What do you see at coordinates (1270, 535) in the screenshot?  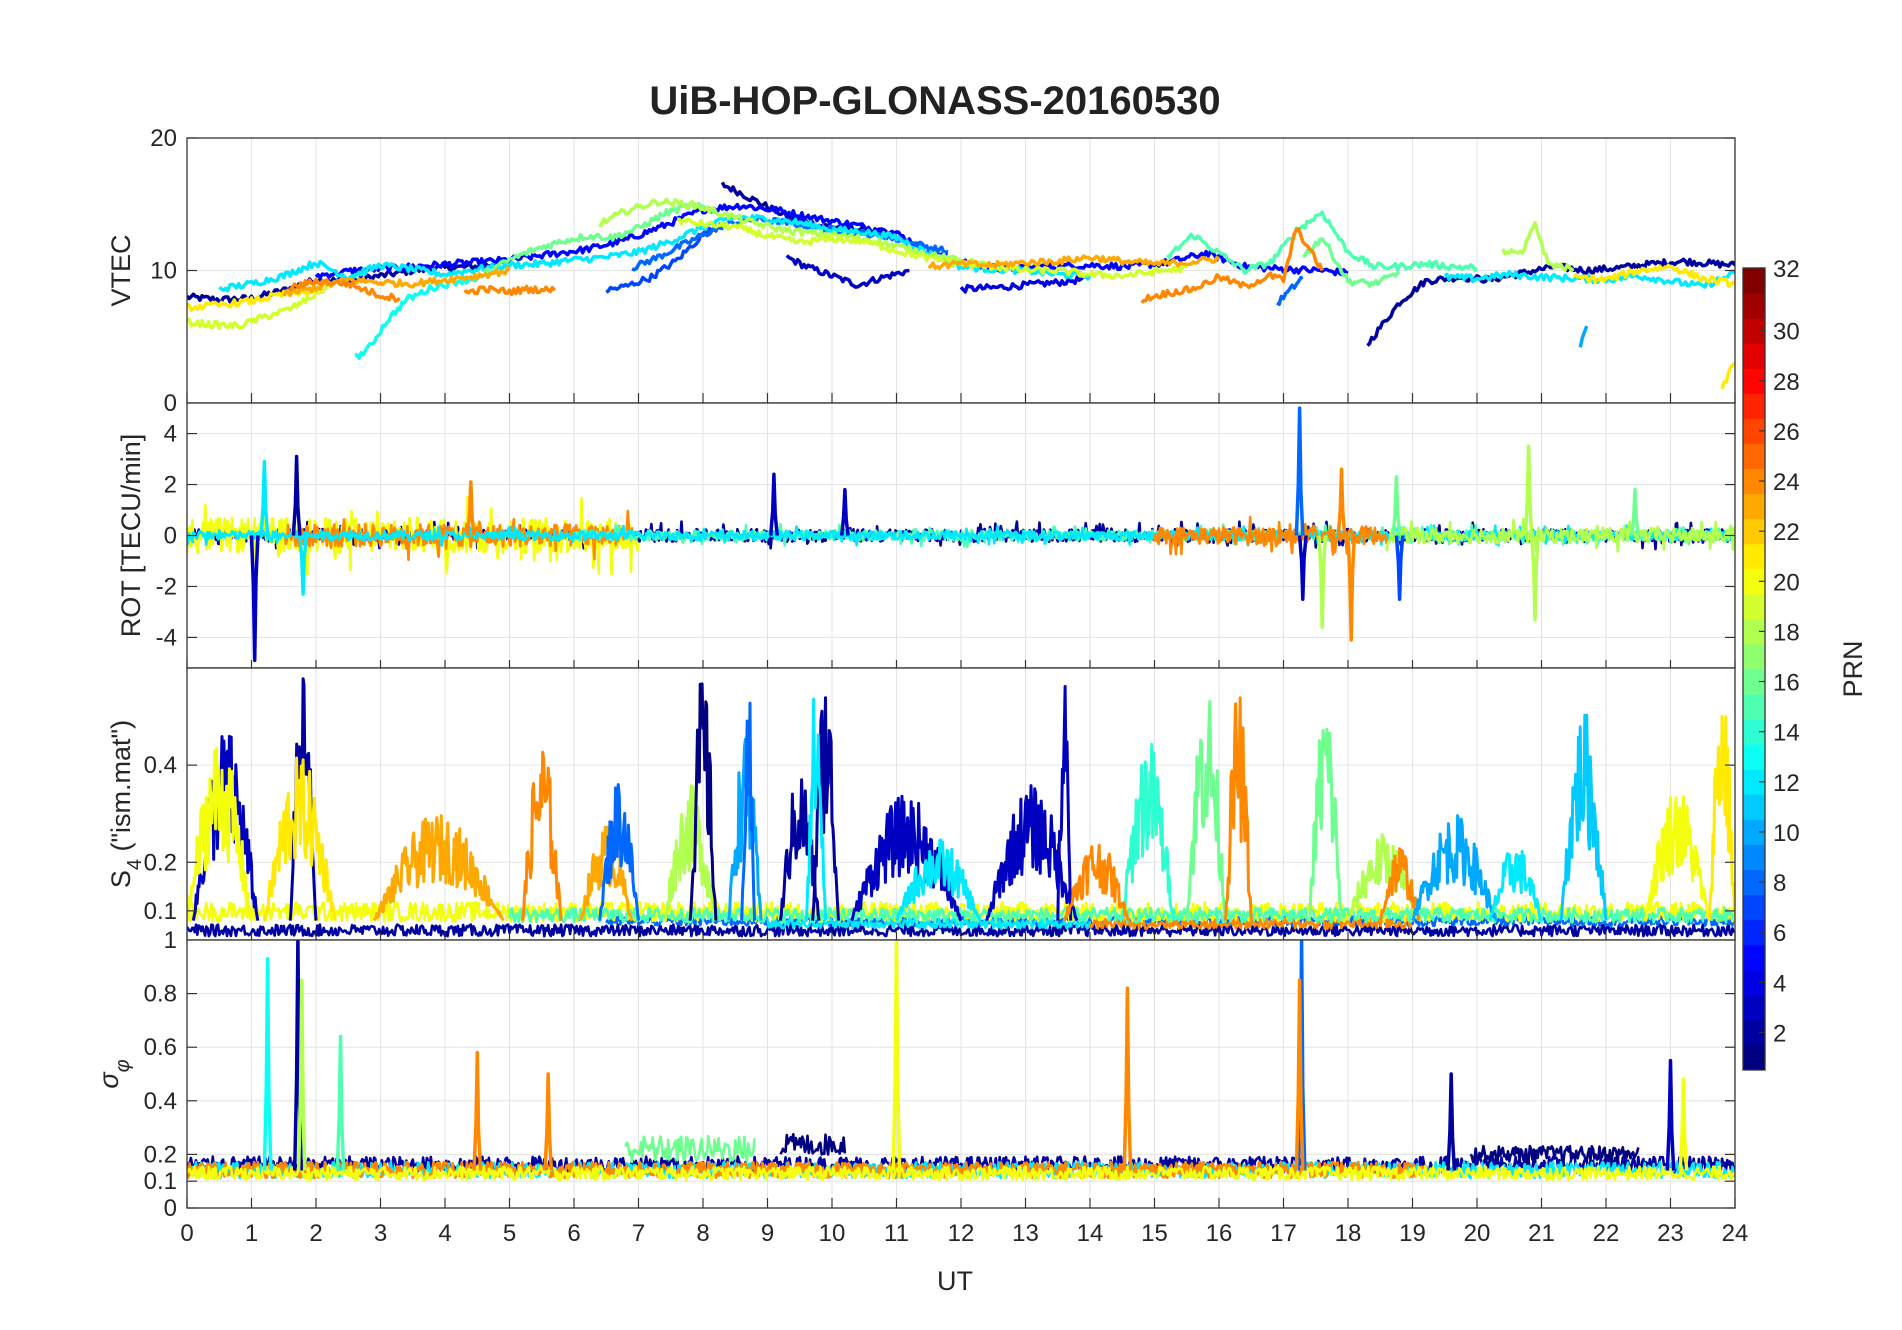 I see `rot-noise` at bounding box center [1270, 535].